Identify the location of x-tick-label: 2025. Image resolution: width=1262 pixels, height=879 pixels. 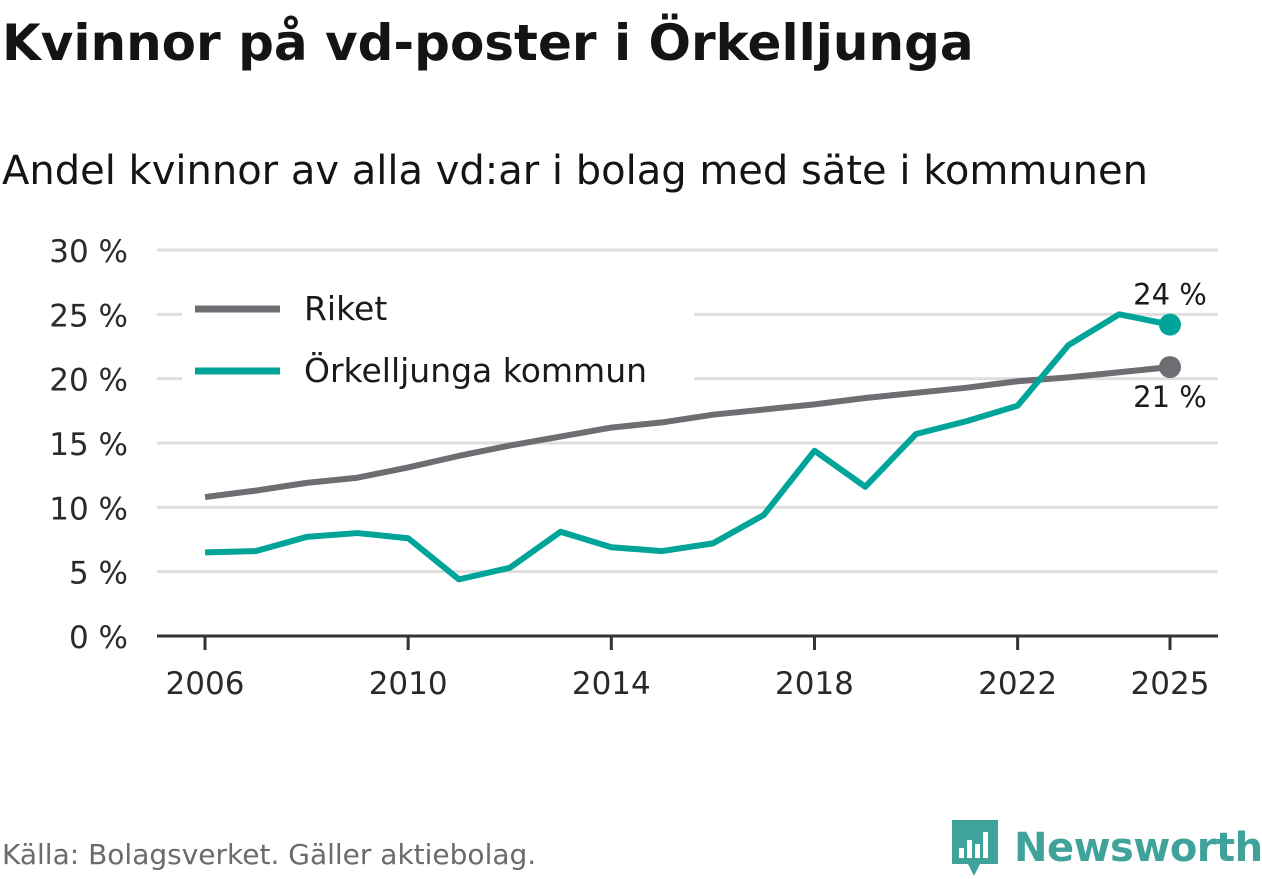
(1170, 684).